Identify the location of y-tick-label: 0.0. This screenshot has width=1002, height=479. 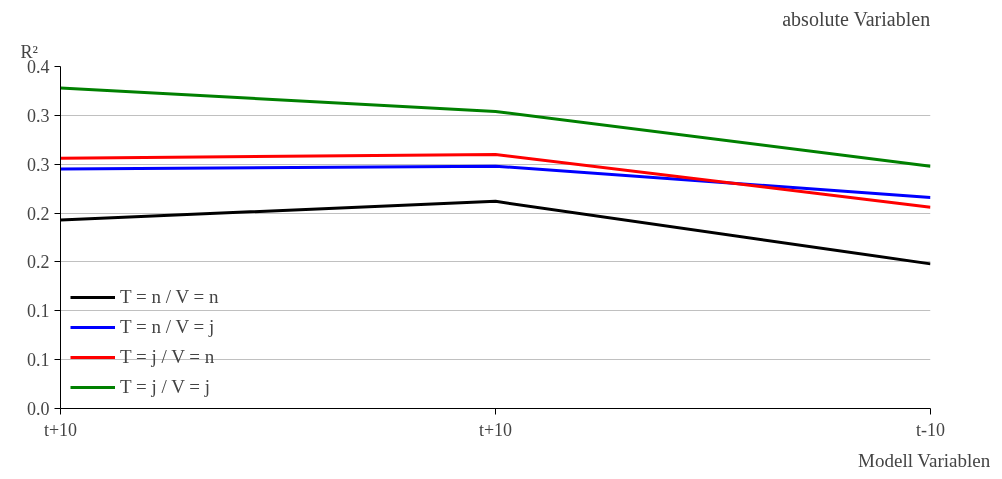
(38, 409).